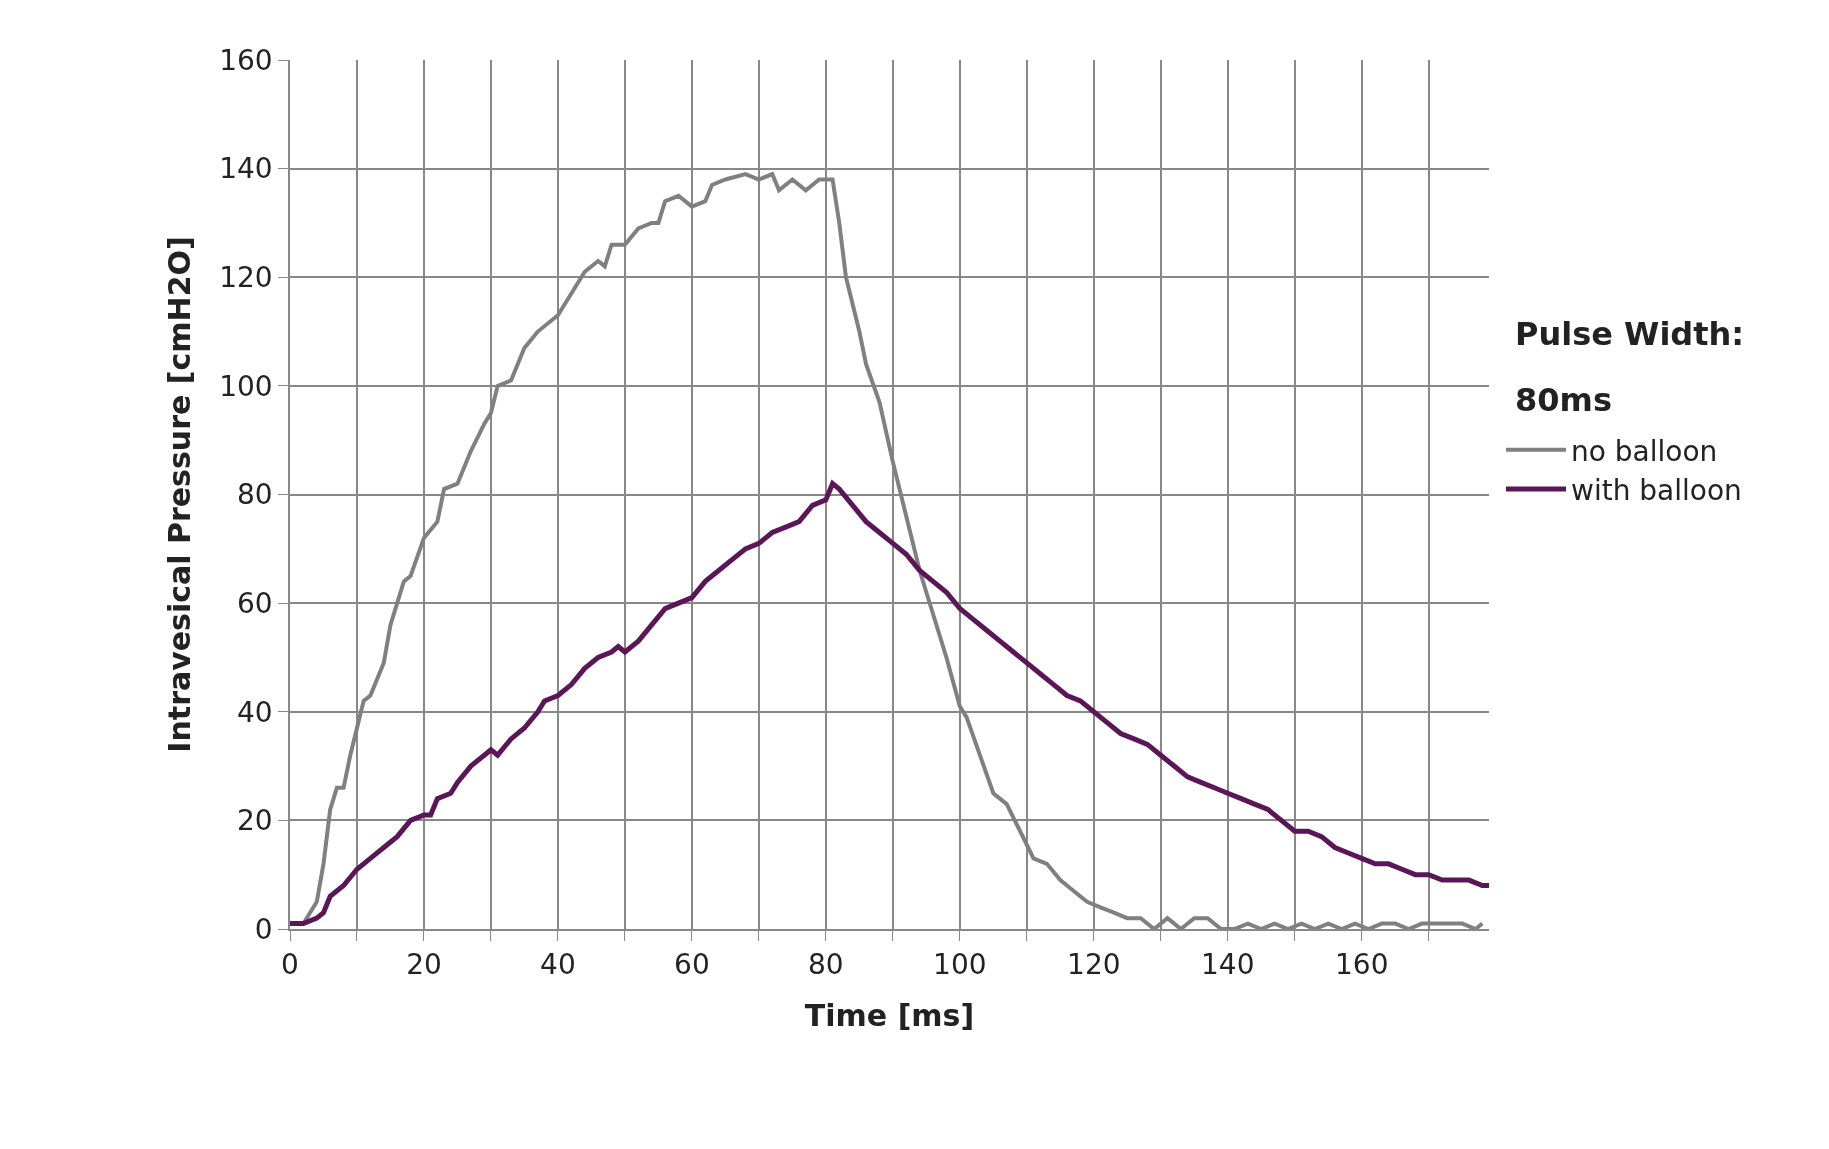 This screenshot has width=1829, height=1149. I want to click on x-tick-label: 120, so click(1094, 965).